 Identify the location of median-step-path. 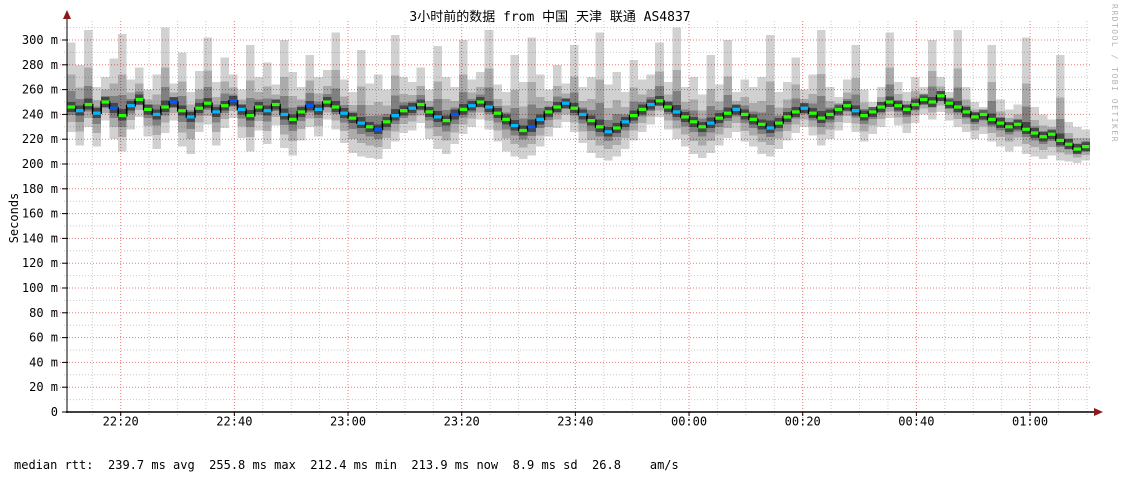
(578, 122).